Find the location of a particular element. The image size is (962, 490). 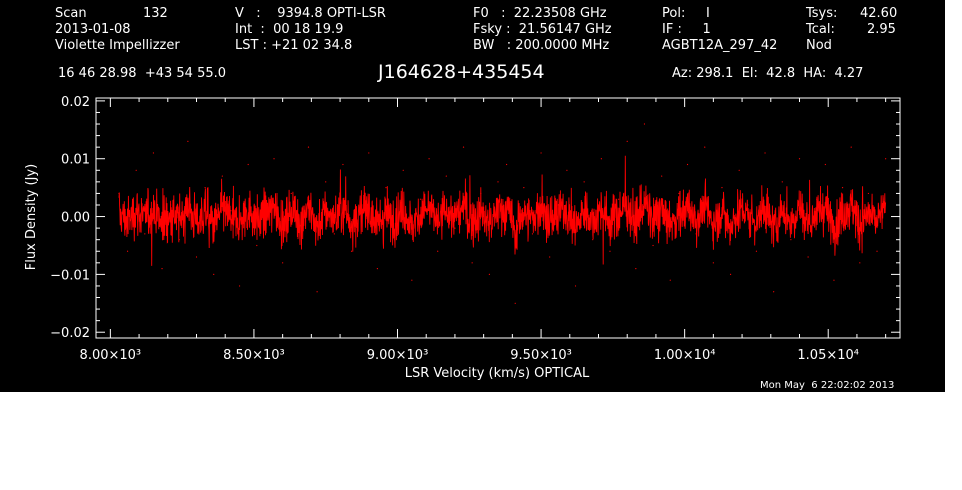

observer-name: Violette Impellizzer is located at coordinates (117, 45).